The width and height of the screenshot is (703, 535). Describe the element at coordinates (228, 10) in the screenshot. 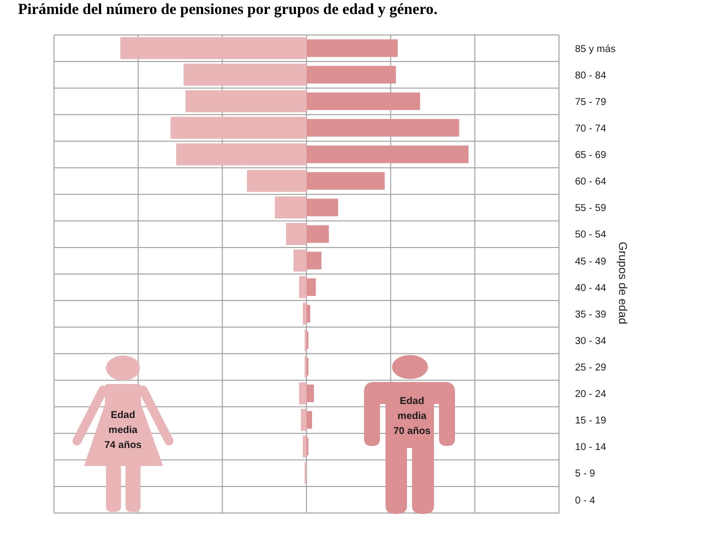

I see `chart-title: Pirámide del número de pensiones por grupos de edad y género.` at that location.